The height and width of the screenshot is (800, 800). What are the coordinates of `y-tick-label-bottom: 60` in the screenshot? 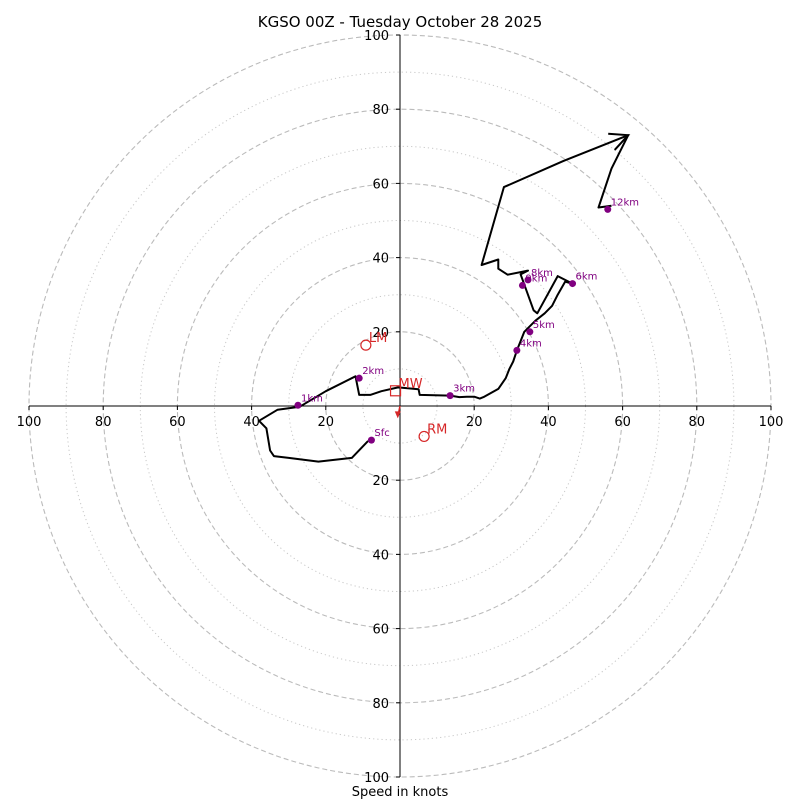 It's located at (380, 630).